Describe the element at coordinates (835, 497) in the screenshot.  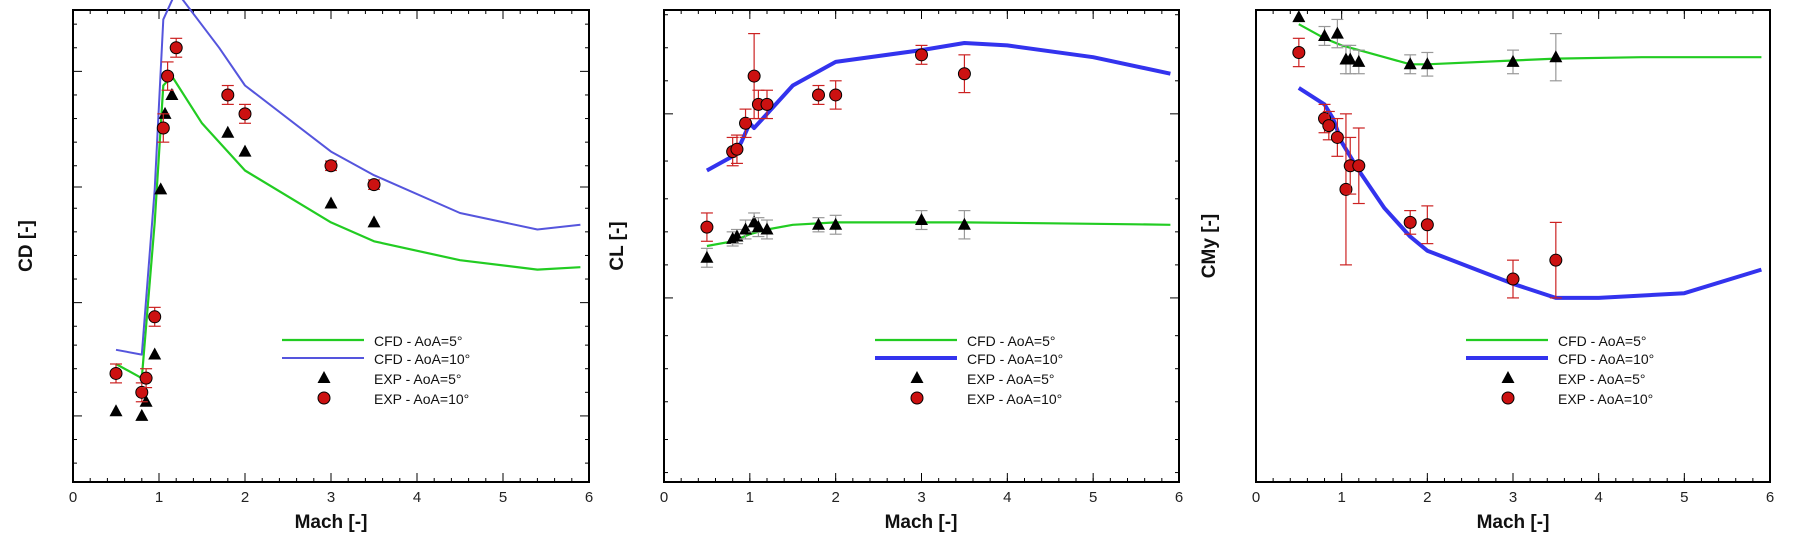
I see `x-tick-label-cl: 2` at that location.